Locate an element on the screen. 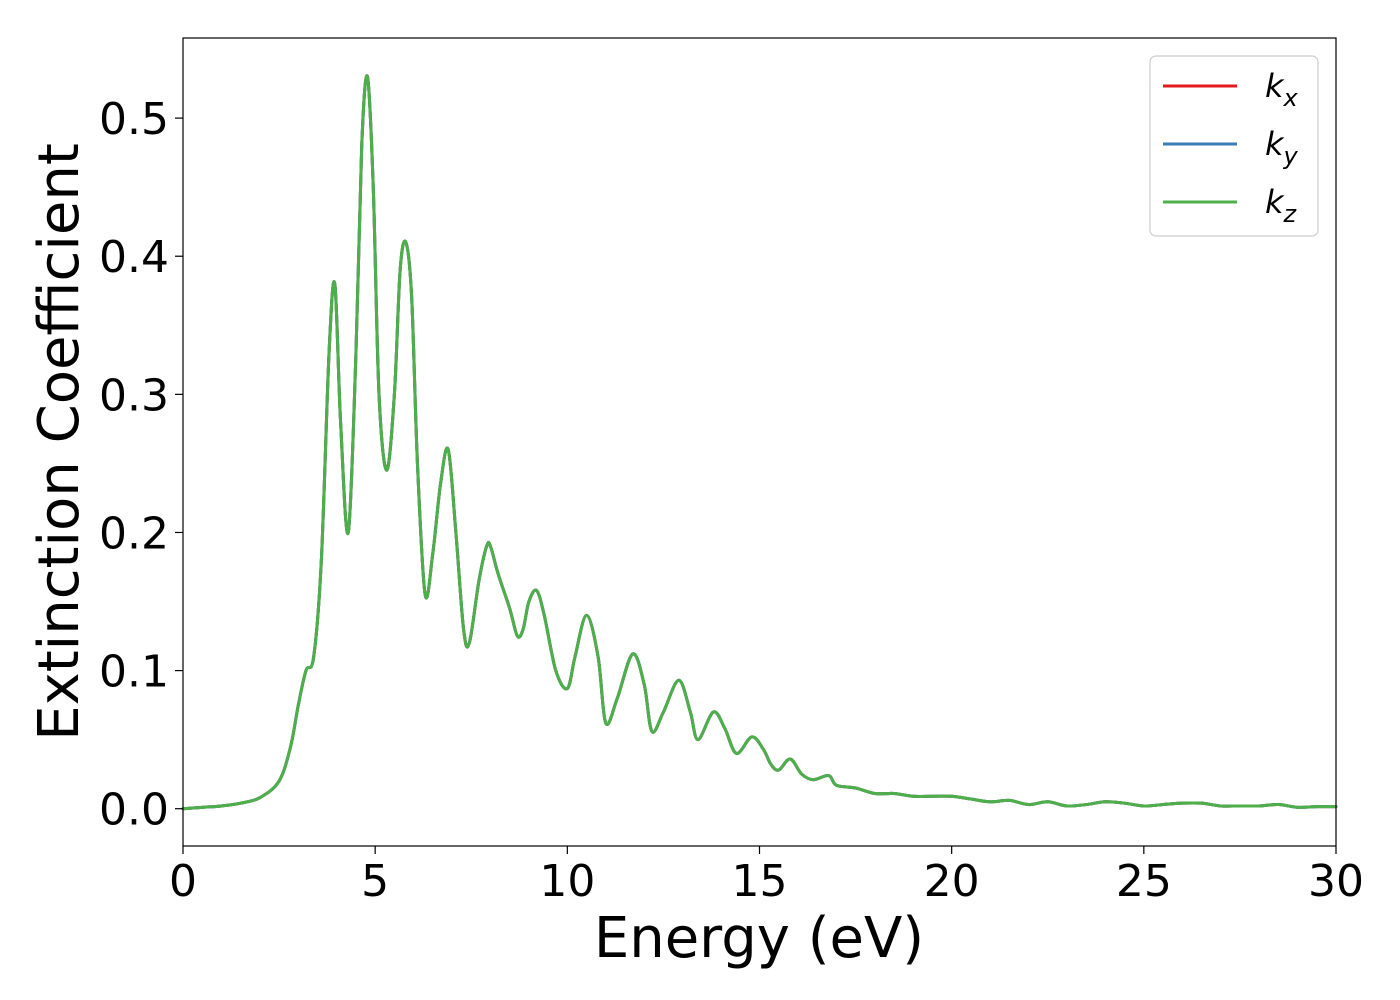 The width and height of the screenshot is (1400, 1000). x-tick-label: 15 is located at coordinates (760, 881).